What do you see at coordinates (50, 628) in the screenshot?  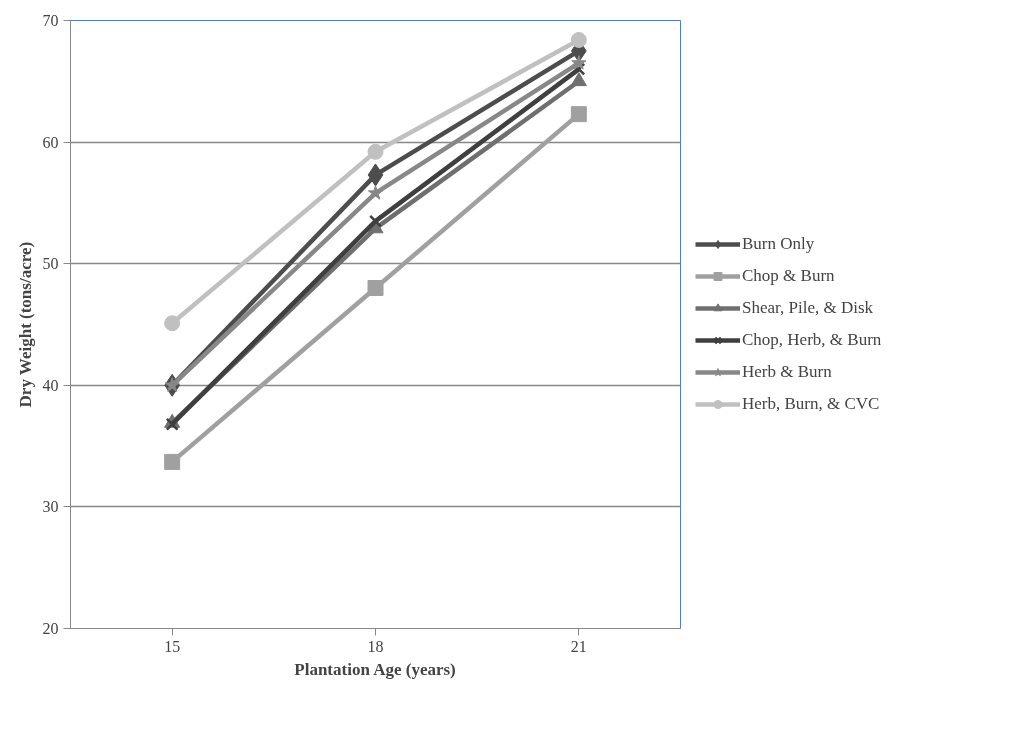 I see `y-tick-label: 20` at bounding box center [50, 628].